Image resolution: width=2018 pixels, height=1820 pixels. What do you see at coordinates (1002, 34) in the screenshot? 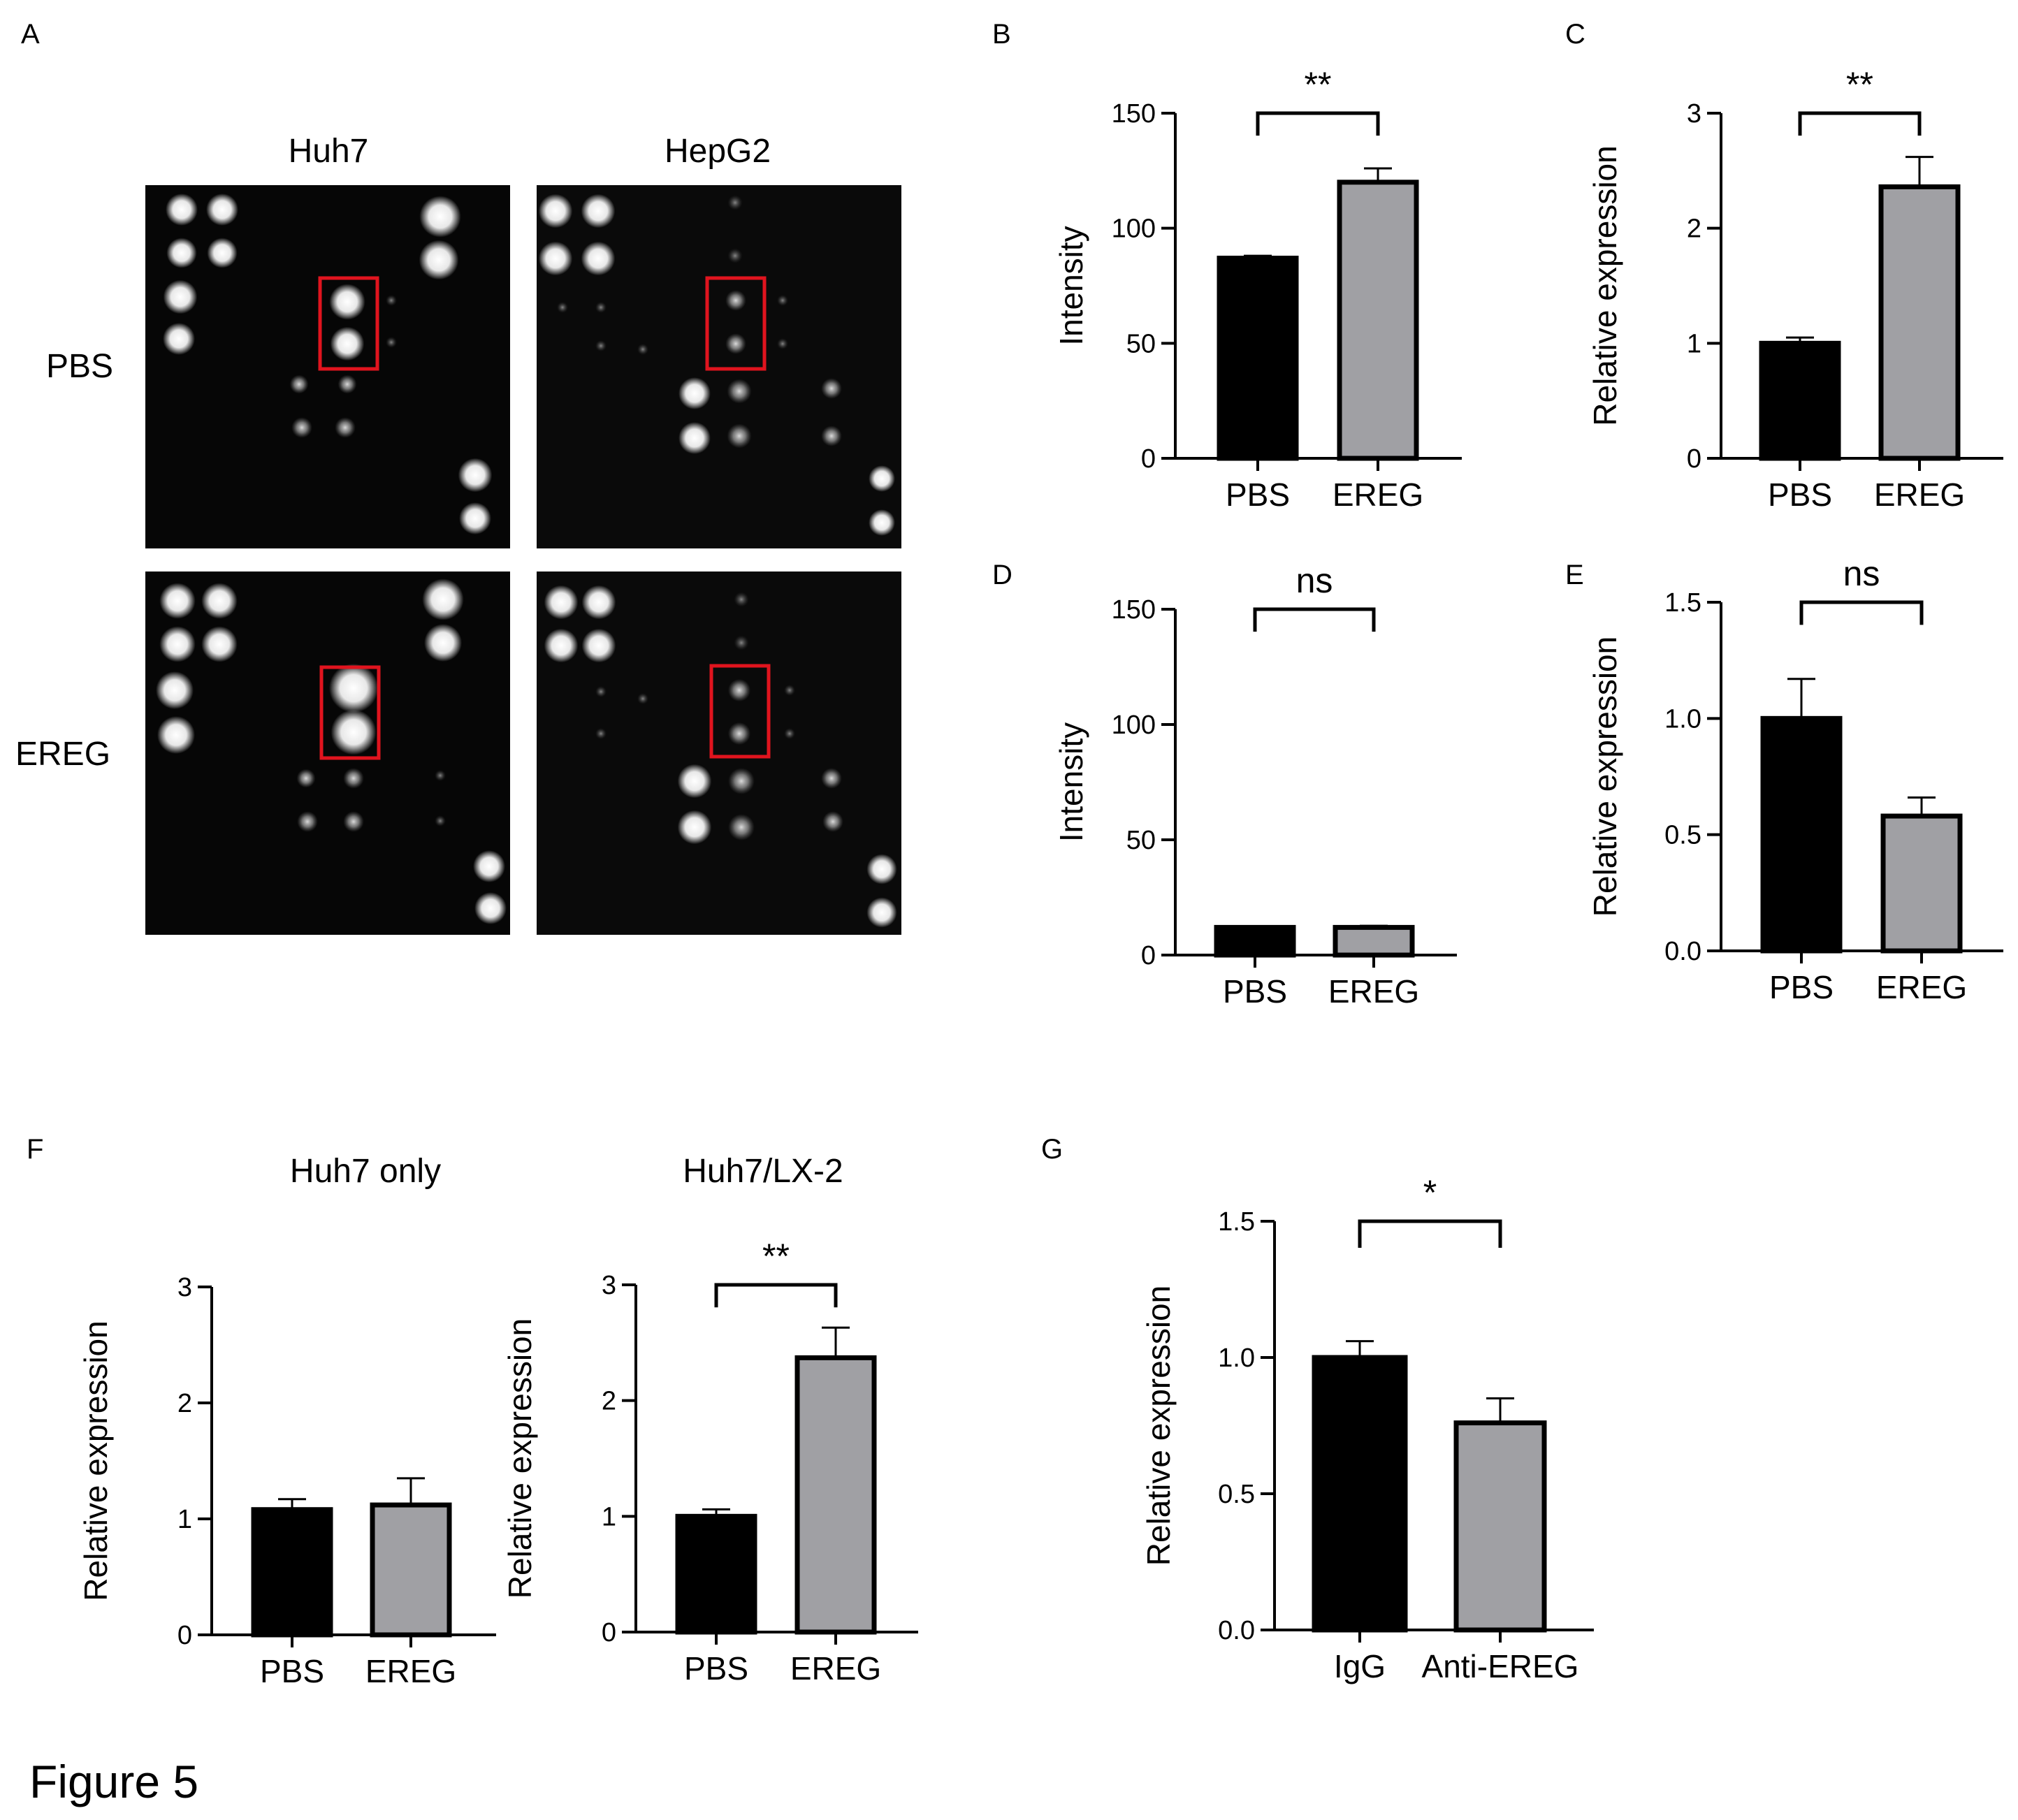
I see `panel-label-b: B` at bounding box center [1002, 34].